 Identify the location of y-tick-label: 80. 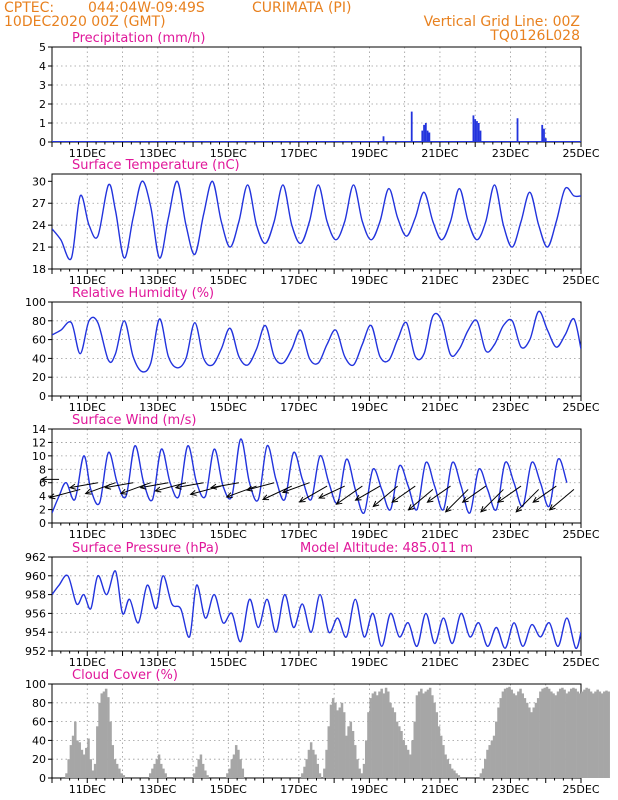
(39, 321).